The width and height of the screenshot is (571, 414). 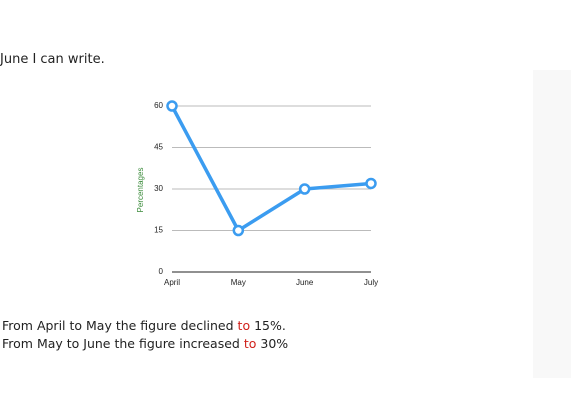 I want to click on data-line, so click(x=271, y=169).